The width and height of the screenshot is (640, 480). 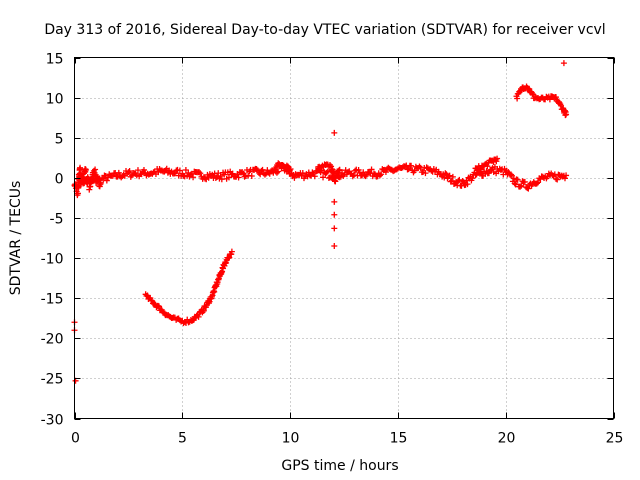 What do you see at coordinates (339, 466) in the screenshot?
I see `x-axis-label: GPS time / hours` at bounding box center [339, 466].